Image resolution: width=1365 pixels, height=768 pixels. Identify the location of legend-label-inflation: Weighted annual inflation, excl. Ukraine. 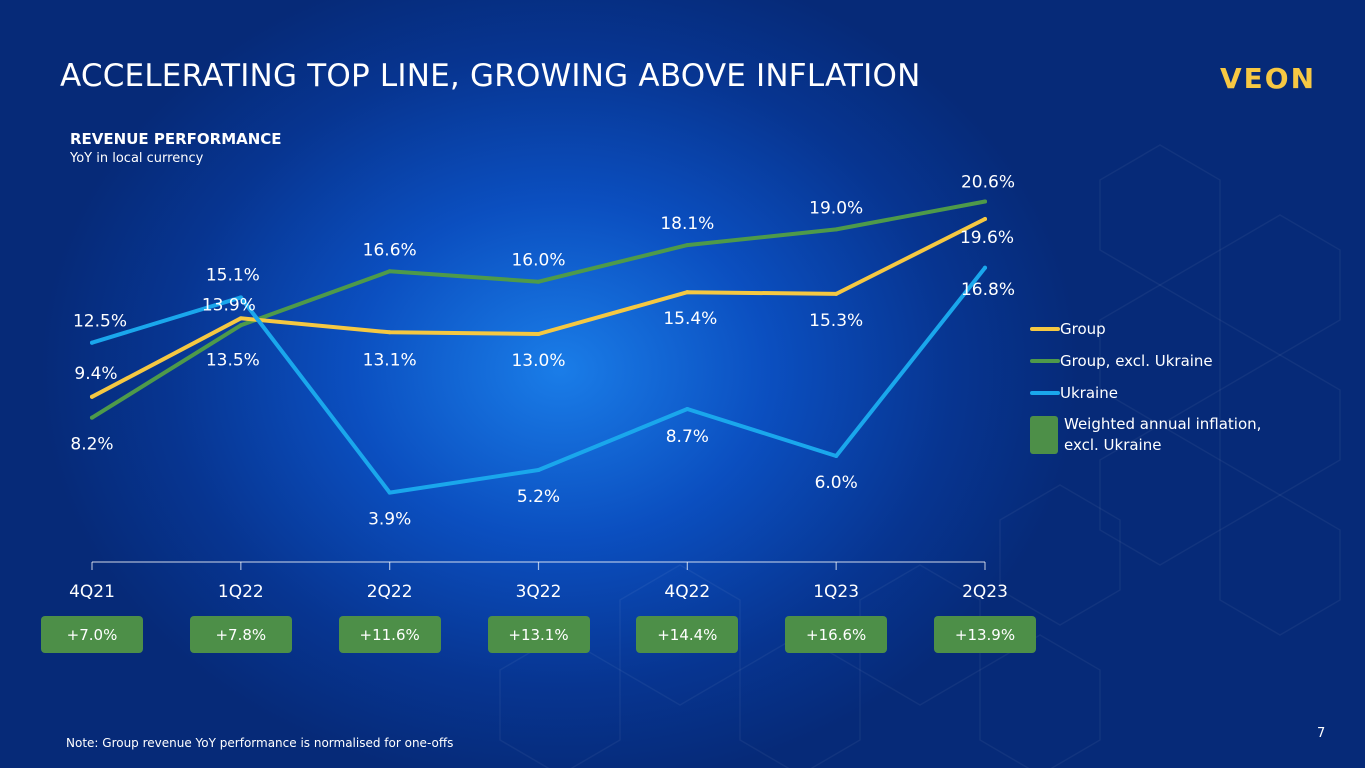
(1163, 434).